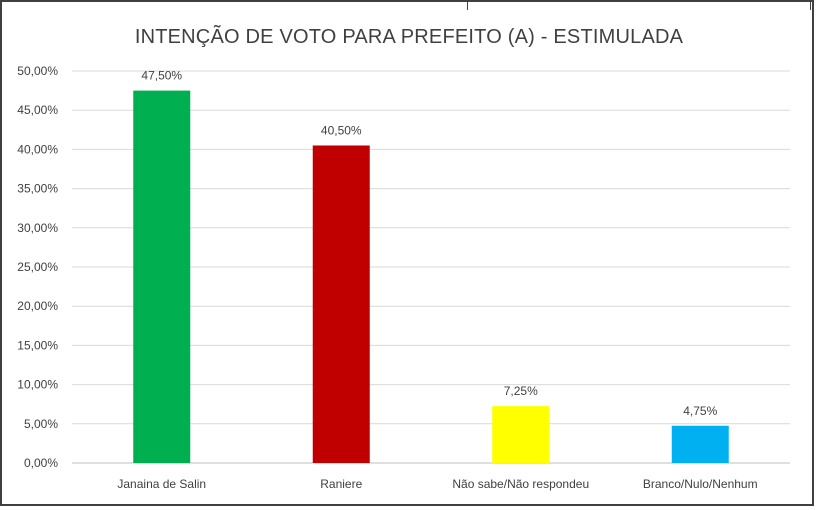  I want to click on y-tick-label: 45,00%, so click(37, 110).